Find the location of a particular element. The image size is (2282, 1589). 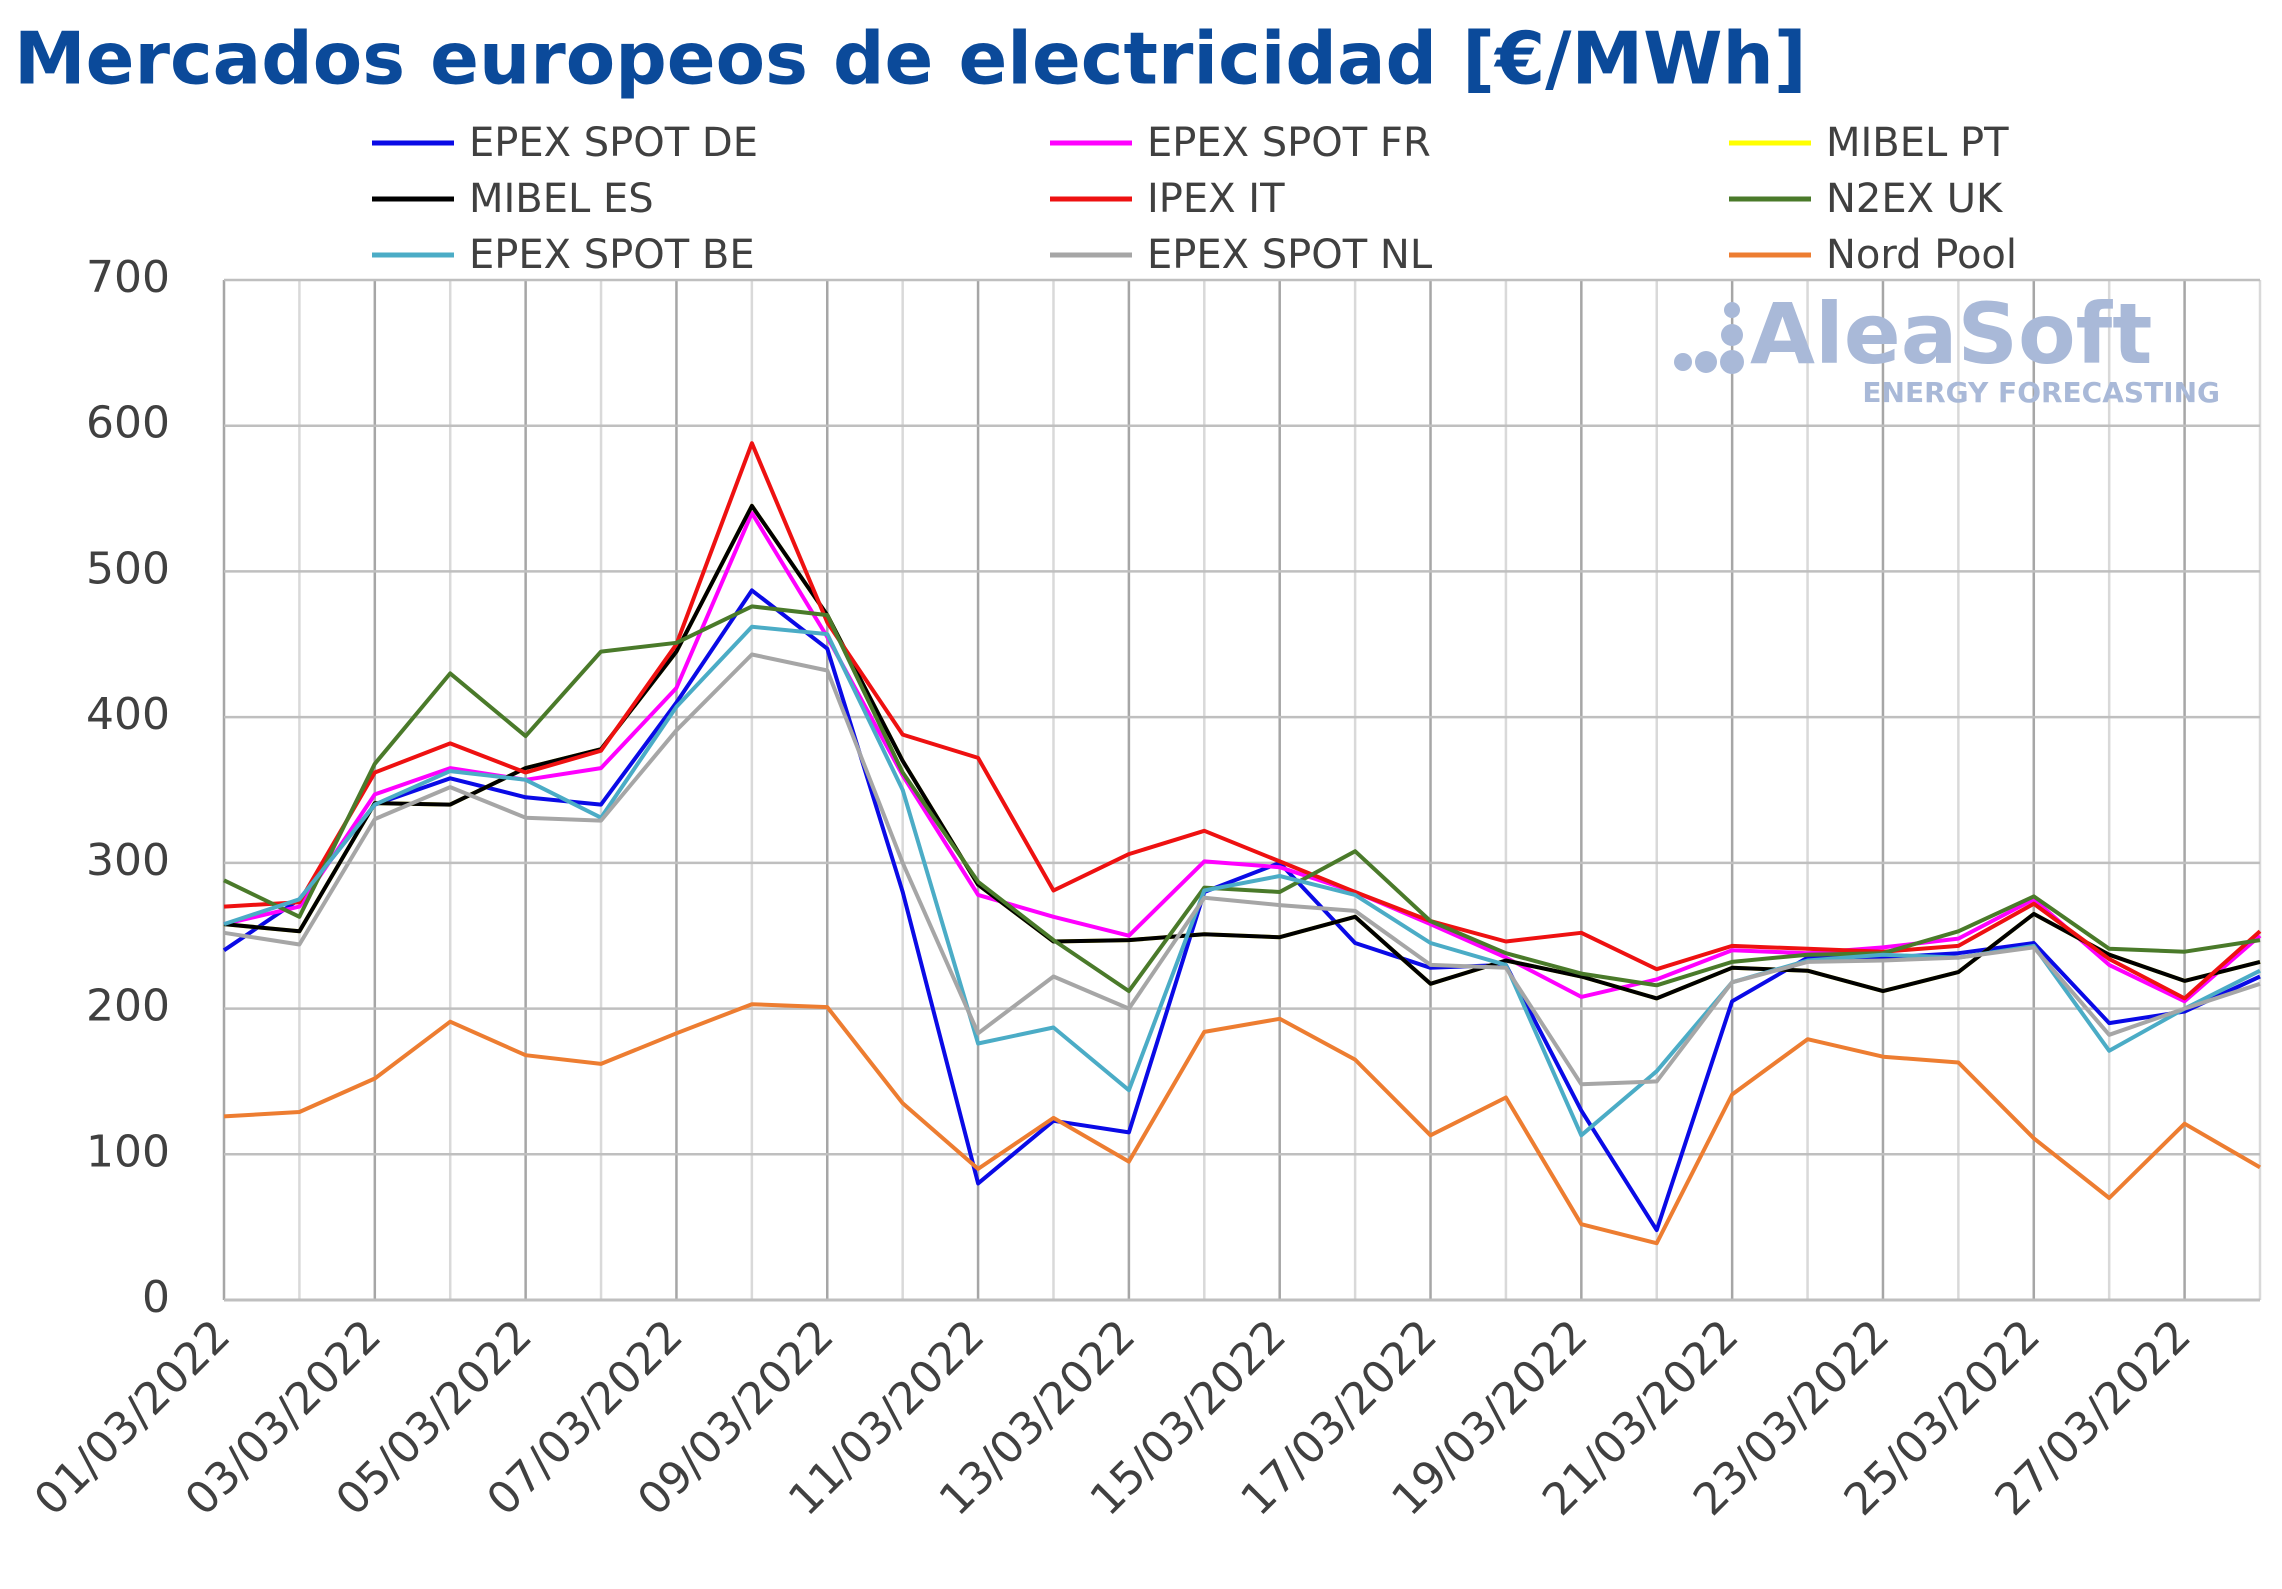

legend-label: EPEX SPOT DE is located at coordinates (613, 143).